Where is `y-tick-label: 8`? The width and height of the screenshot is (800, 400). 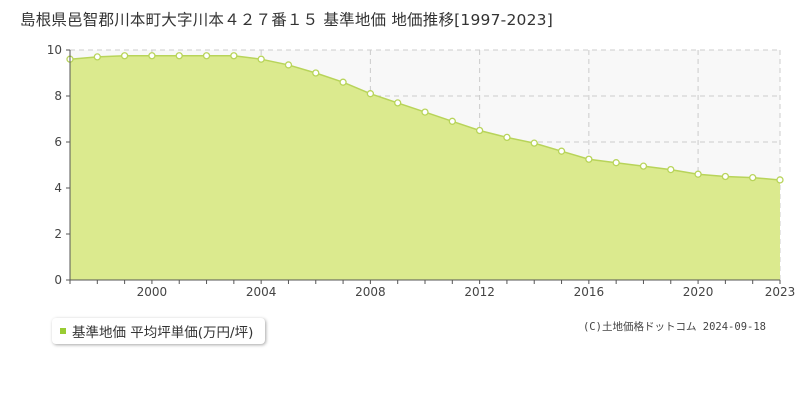
y-tick-label: 8 is located at coordinates (58, 96).